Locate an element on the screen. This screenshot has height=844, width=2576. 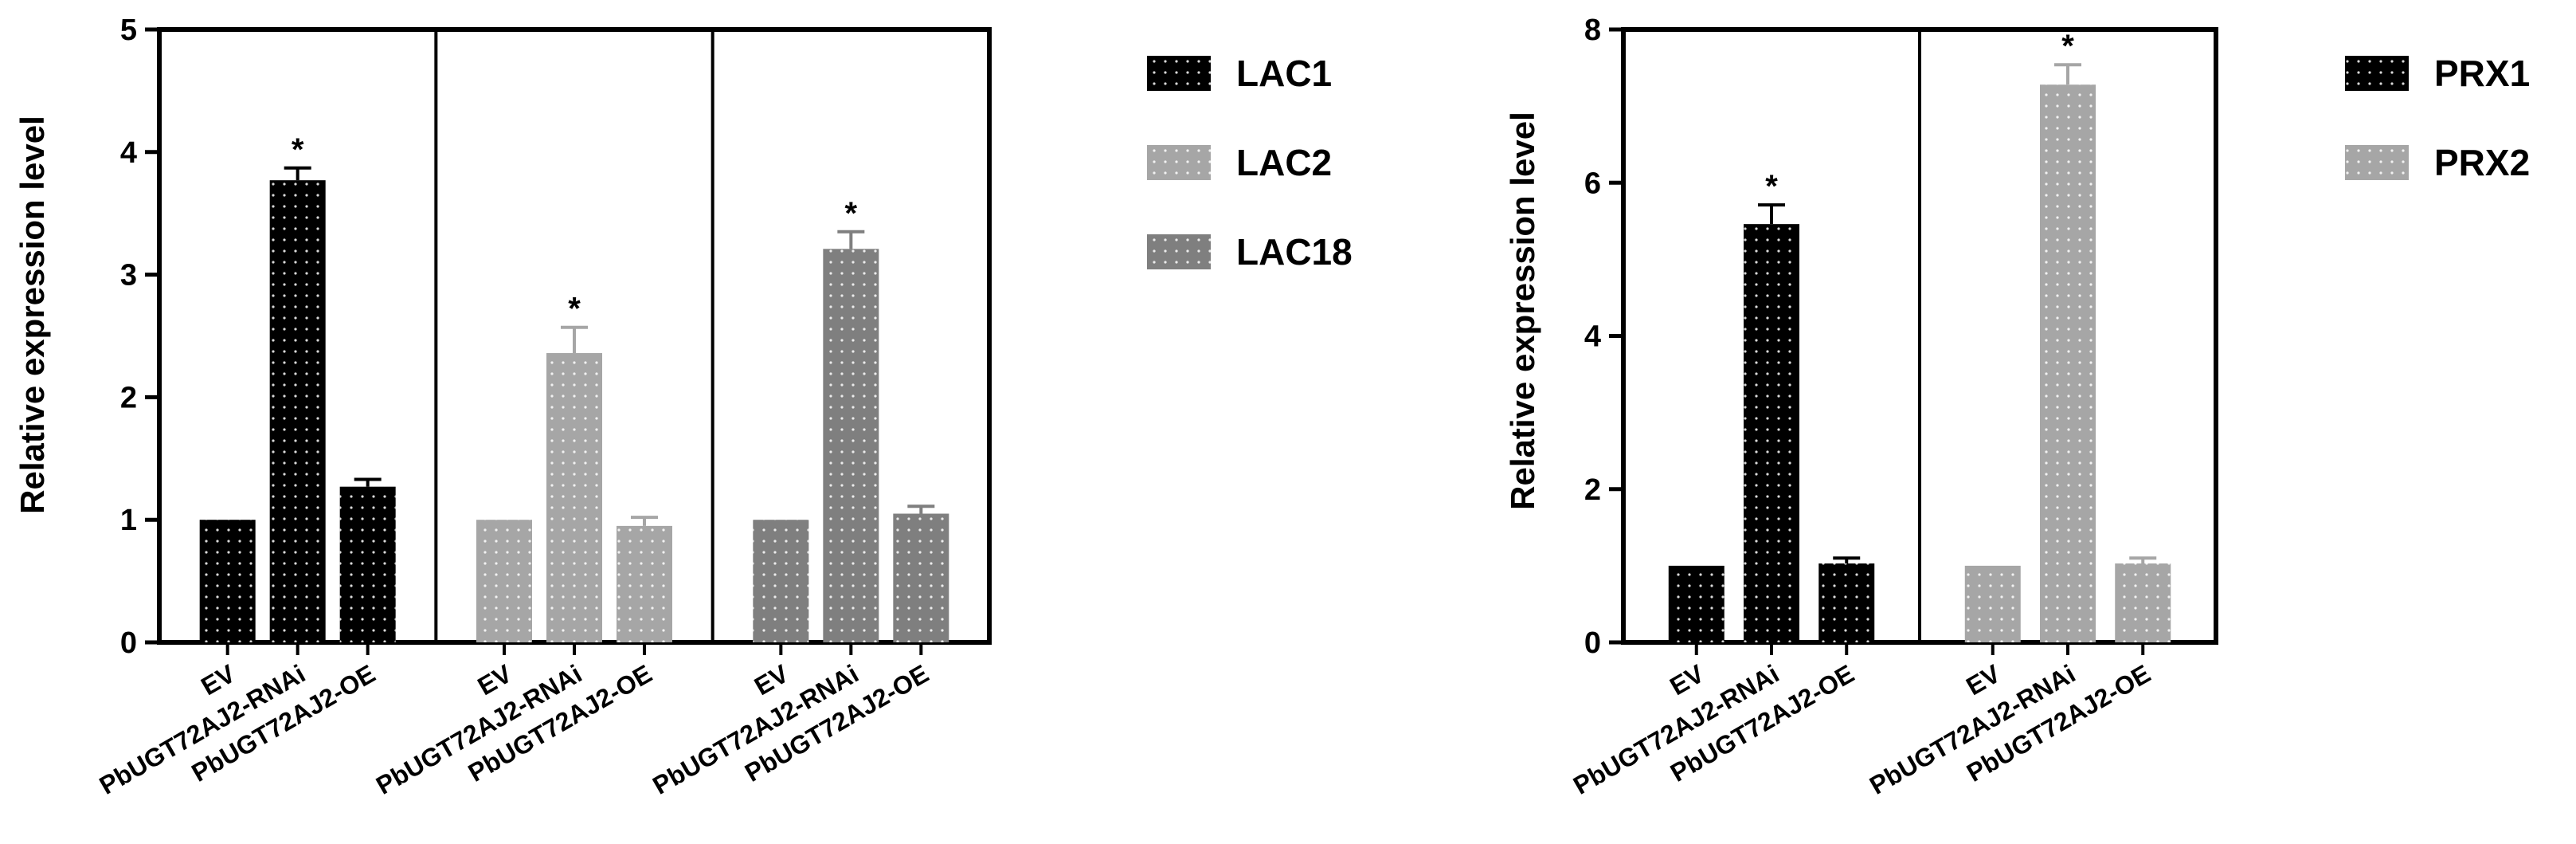
bars: ** is located at coordinates (1919, 336).